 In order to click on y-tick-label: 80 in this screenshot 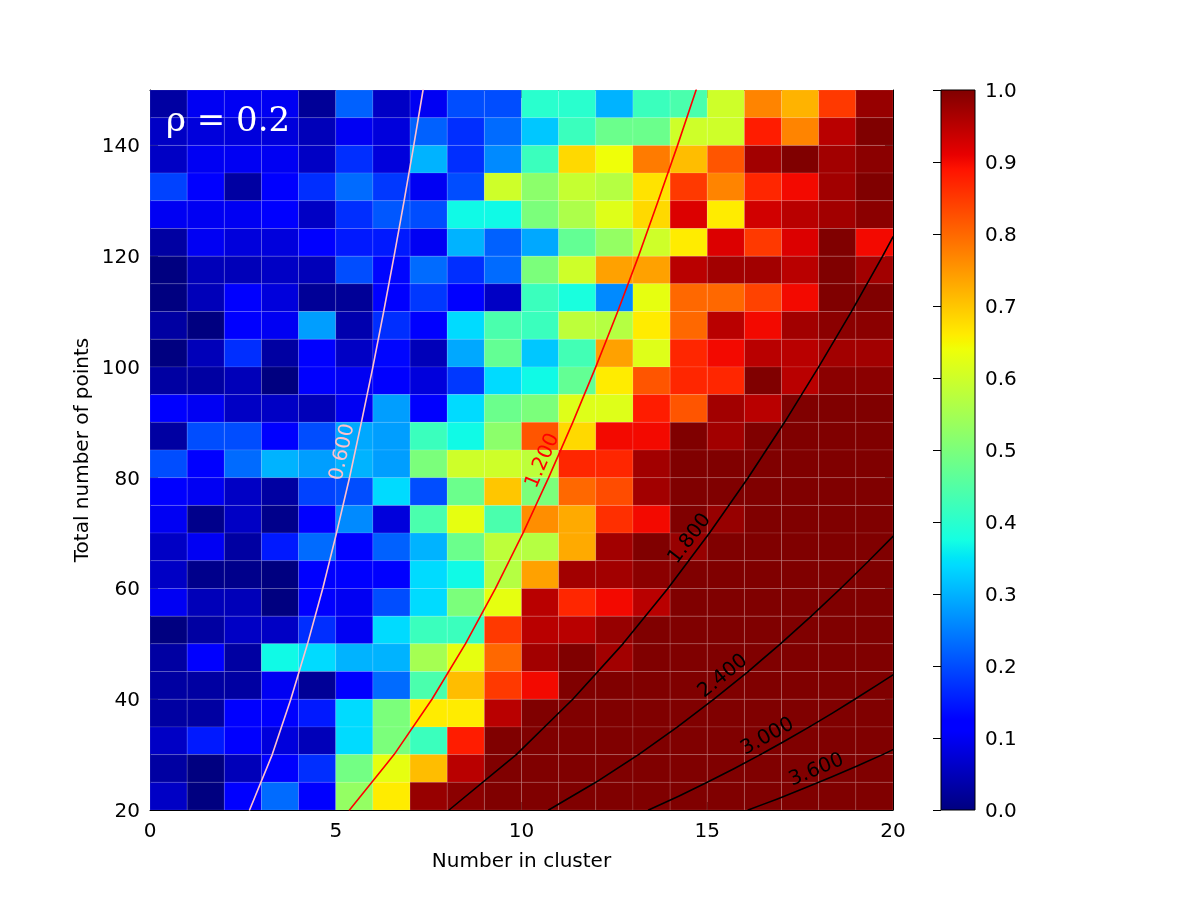, I will do `click(127, 477)`.